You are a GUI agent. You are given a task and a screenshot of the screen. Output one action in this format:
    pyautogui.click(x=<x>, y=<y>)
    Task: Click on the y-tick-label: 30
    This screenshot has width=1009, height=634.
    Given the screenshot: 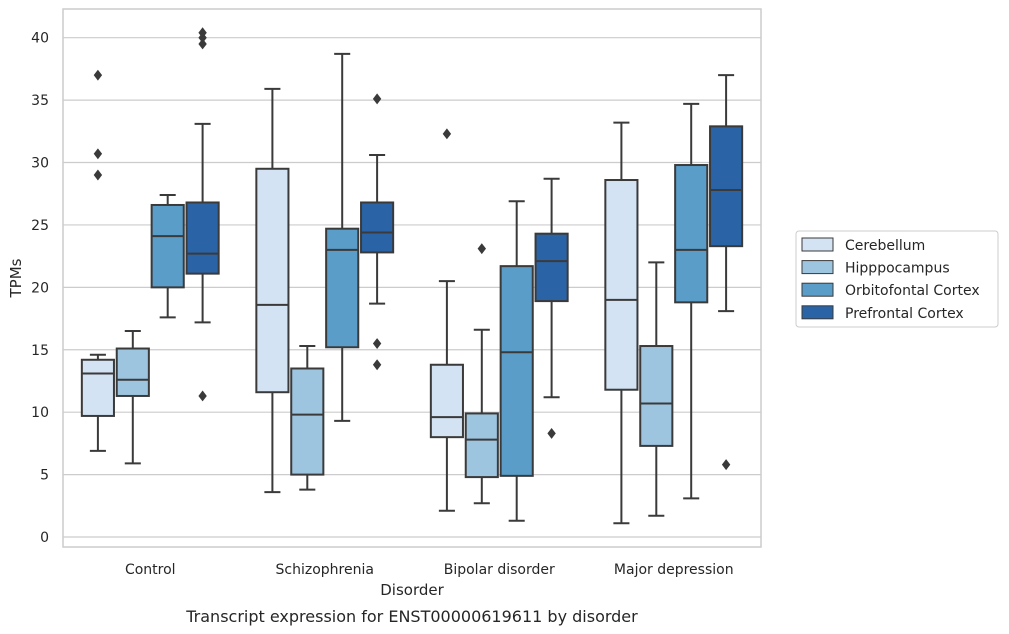 What is the action you would take?
    pyautogui.click(x=40, y=164)
    